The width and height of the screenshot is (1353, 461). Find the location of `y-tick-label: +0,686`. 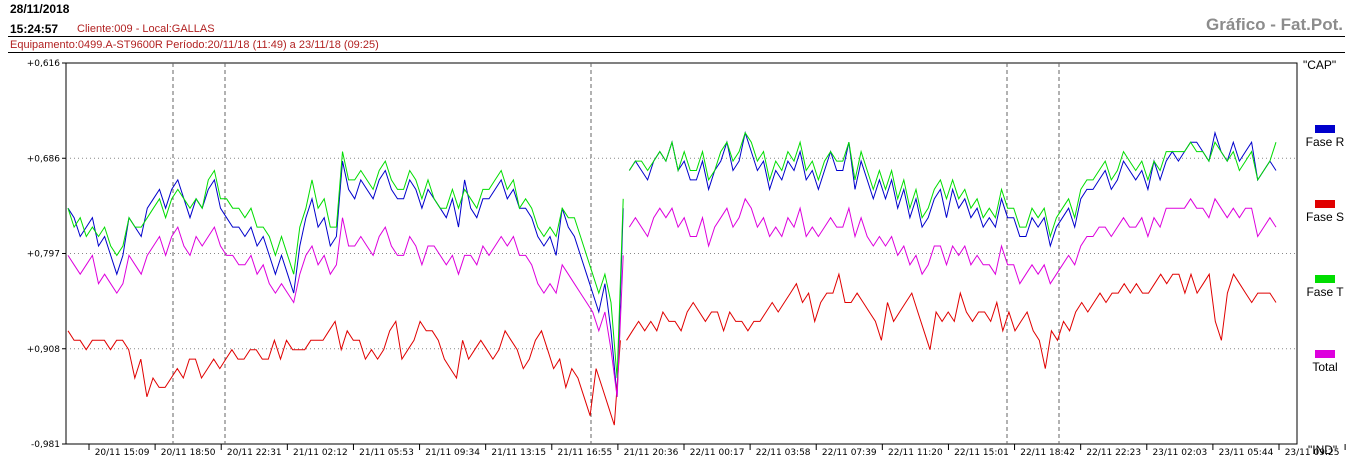

y-tick-label: +0,686 is located at coordinates (44, 159).